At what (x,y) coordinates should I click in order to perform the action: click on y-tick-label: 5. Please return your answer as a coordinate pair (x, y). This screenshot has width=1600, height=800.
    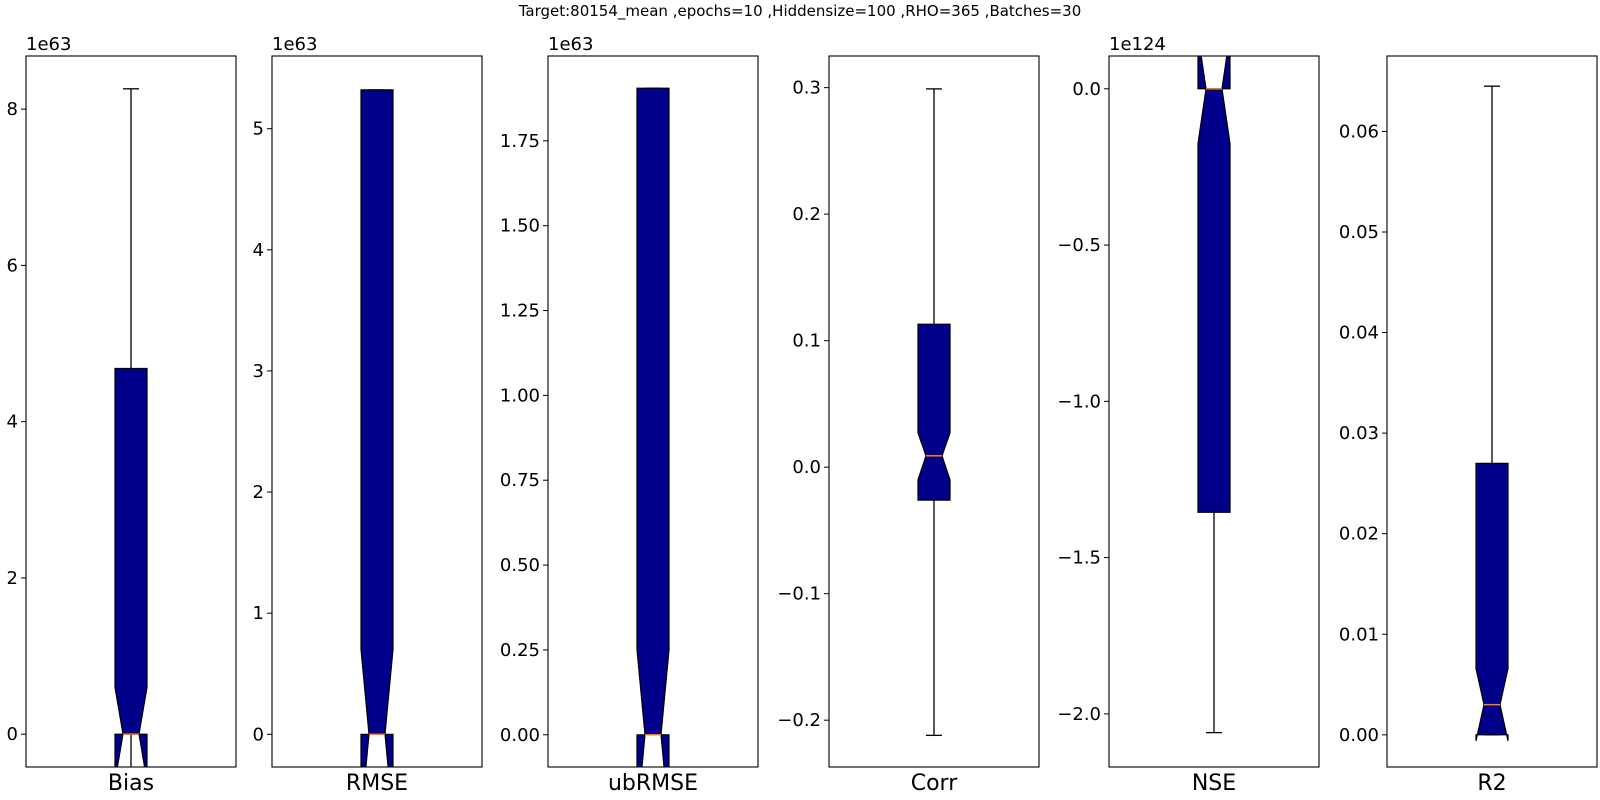
    Looking at the image, I should click on (258, 129).